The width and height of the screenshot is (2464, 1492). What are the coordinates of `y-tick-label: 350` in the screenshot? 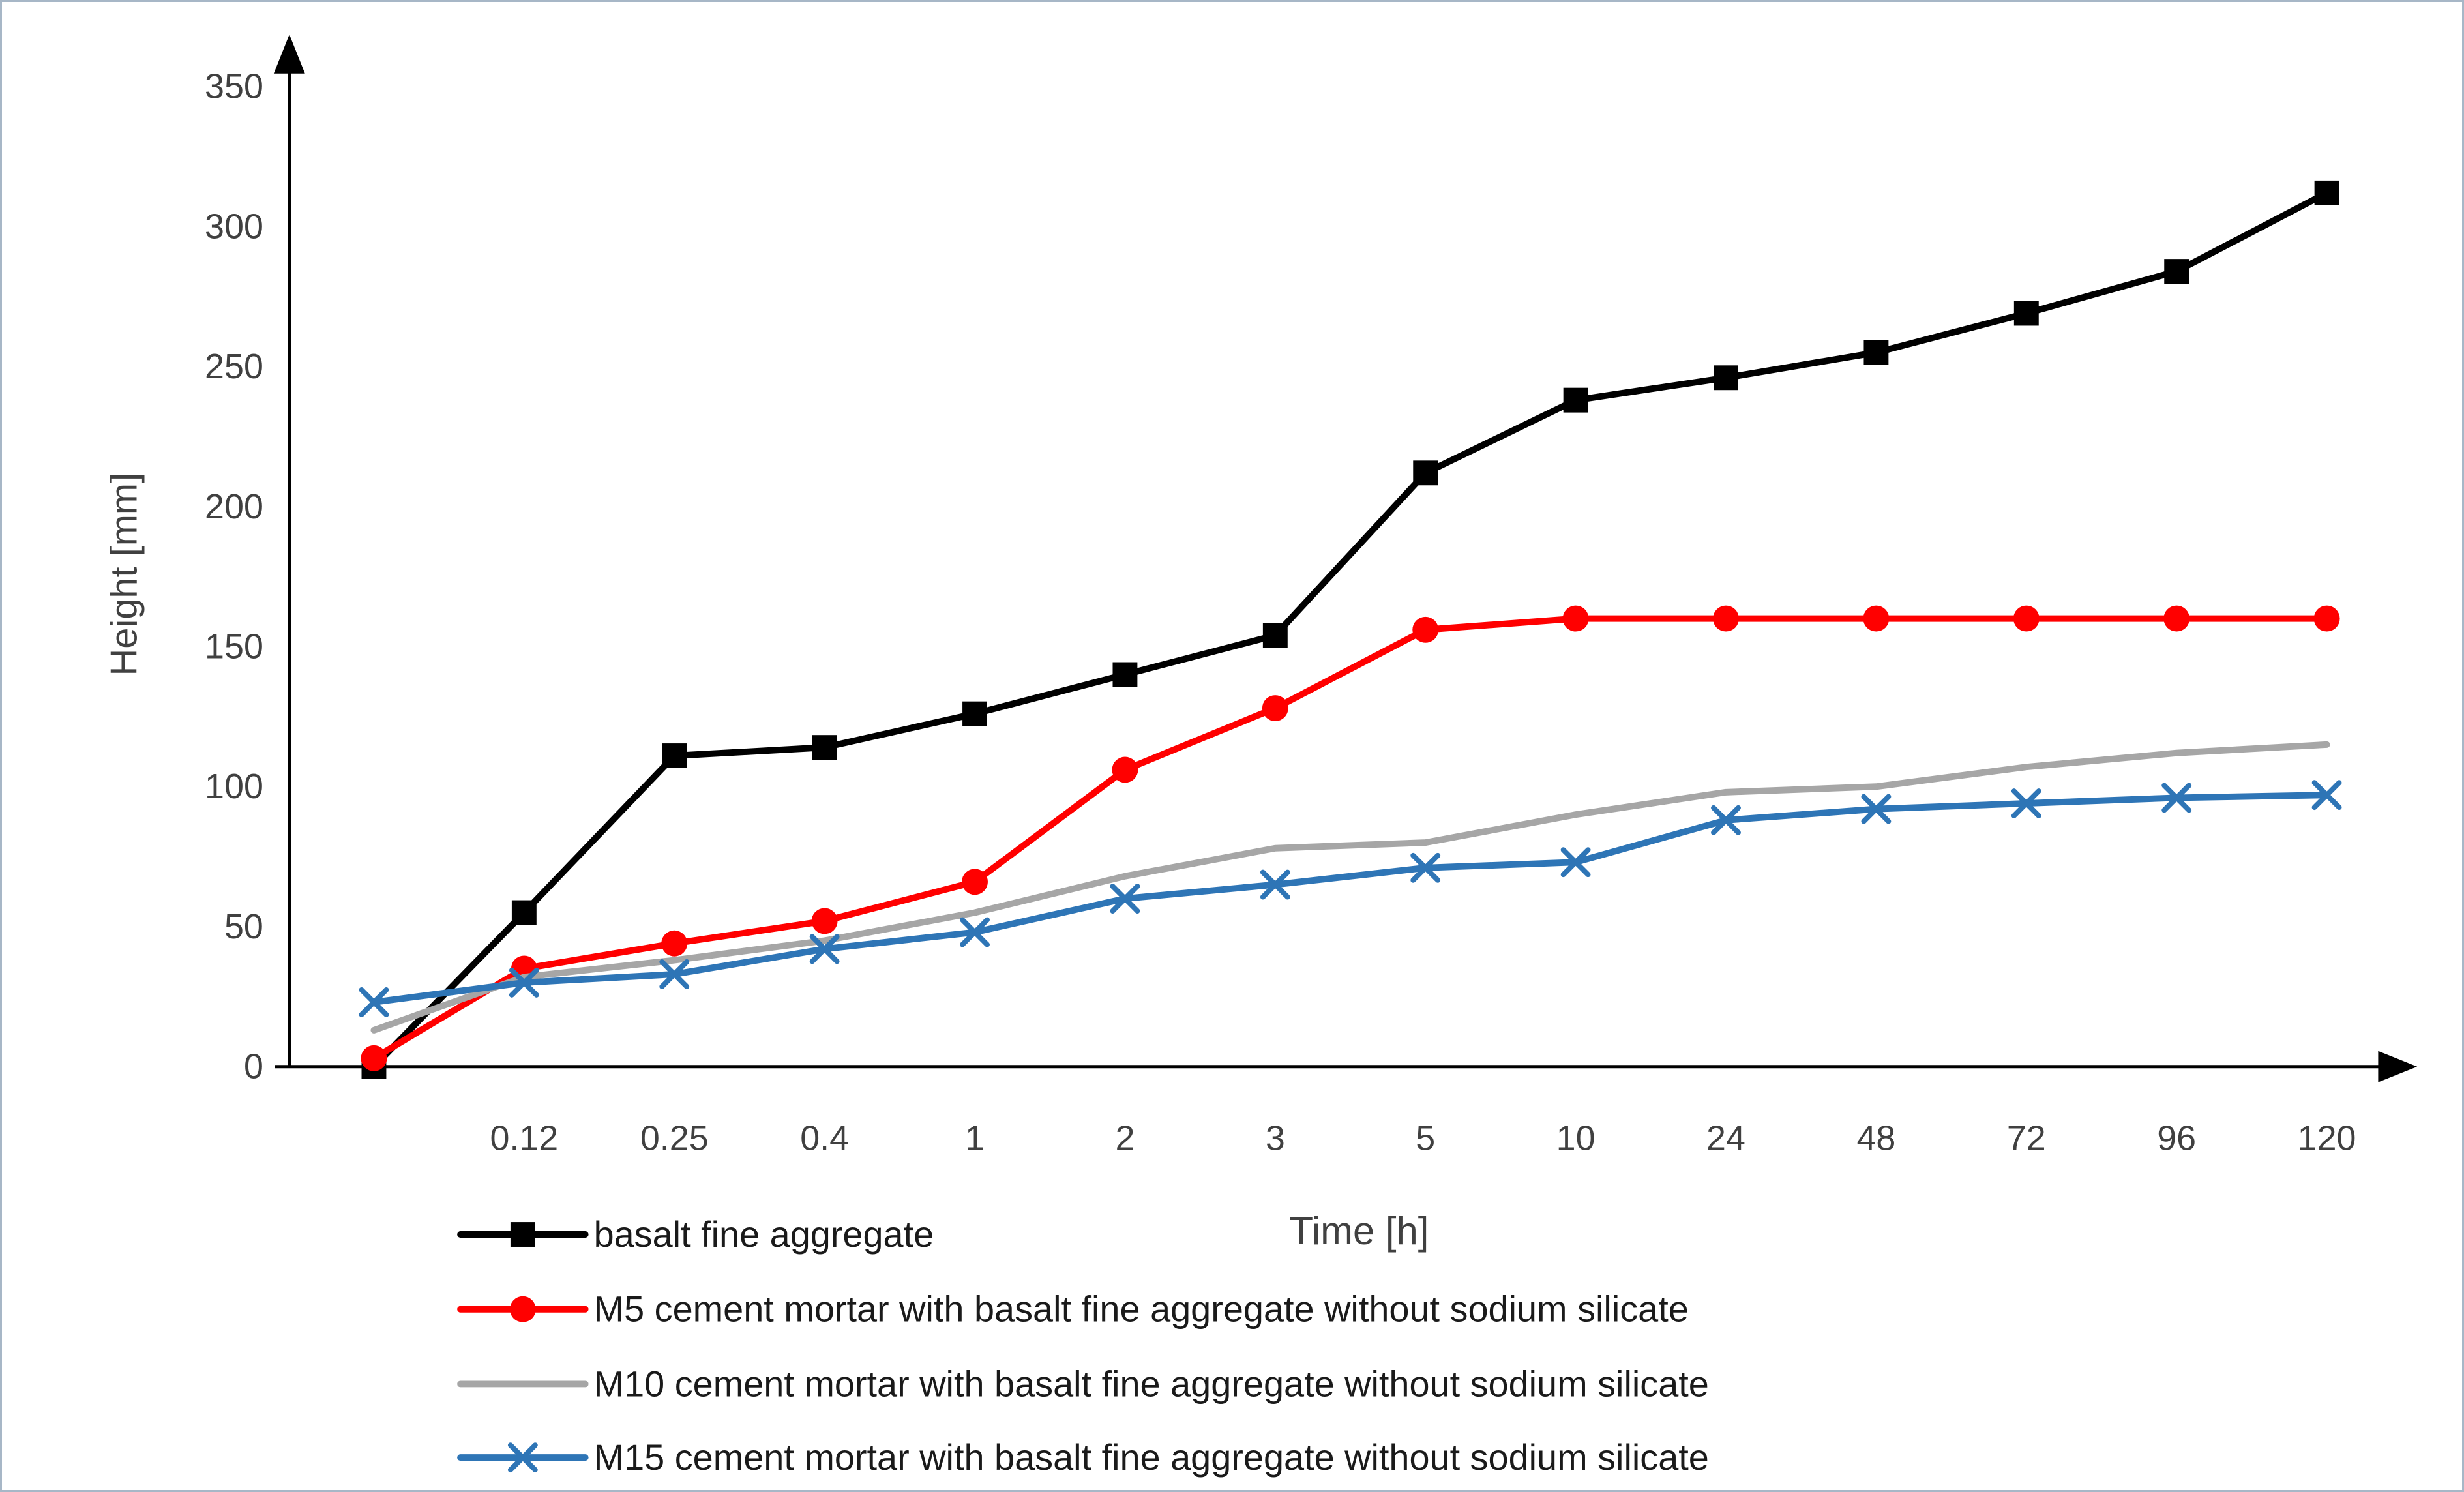 It's located at (234, 86).